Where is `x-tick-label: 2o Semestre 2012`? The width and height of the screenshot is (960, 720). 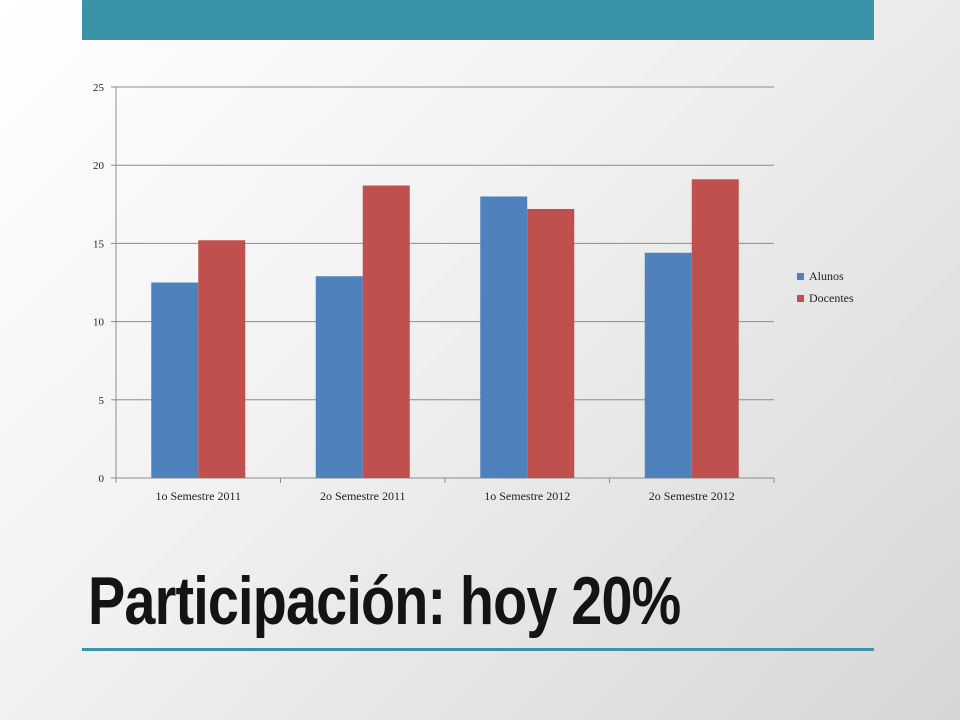
x-tick-label: 2o Semestre 2012 is located at coordinates (692, 496).